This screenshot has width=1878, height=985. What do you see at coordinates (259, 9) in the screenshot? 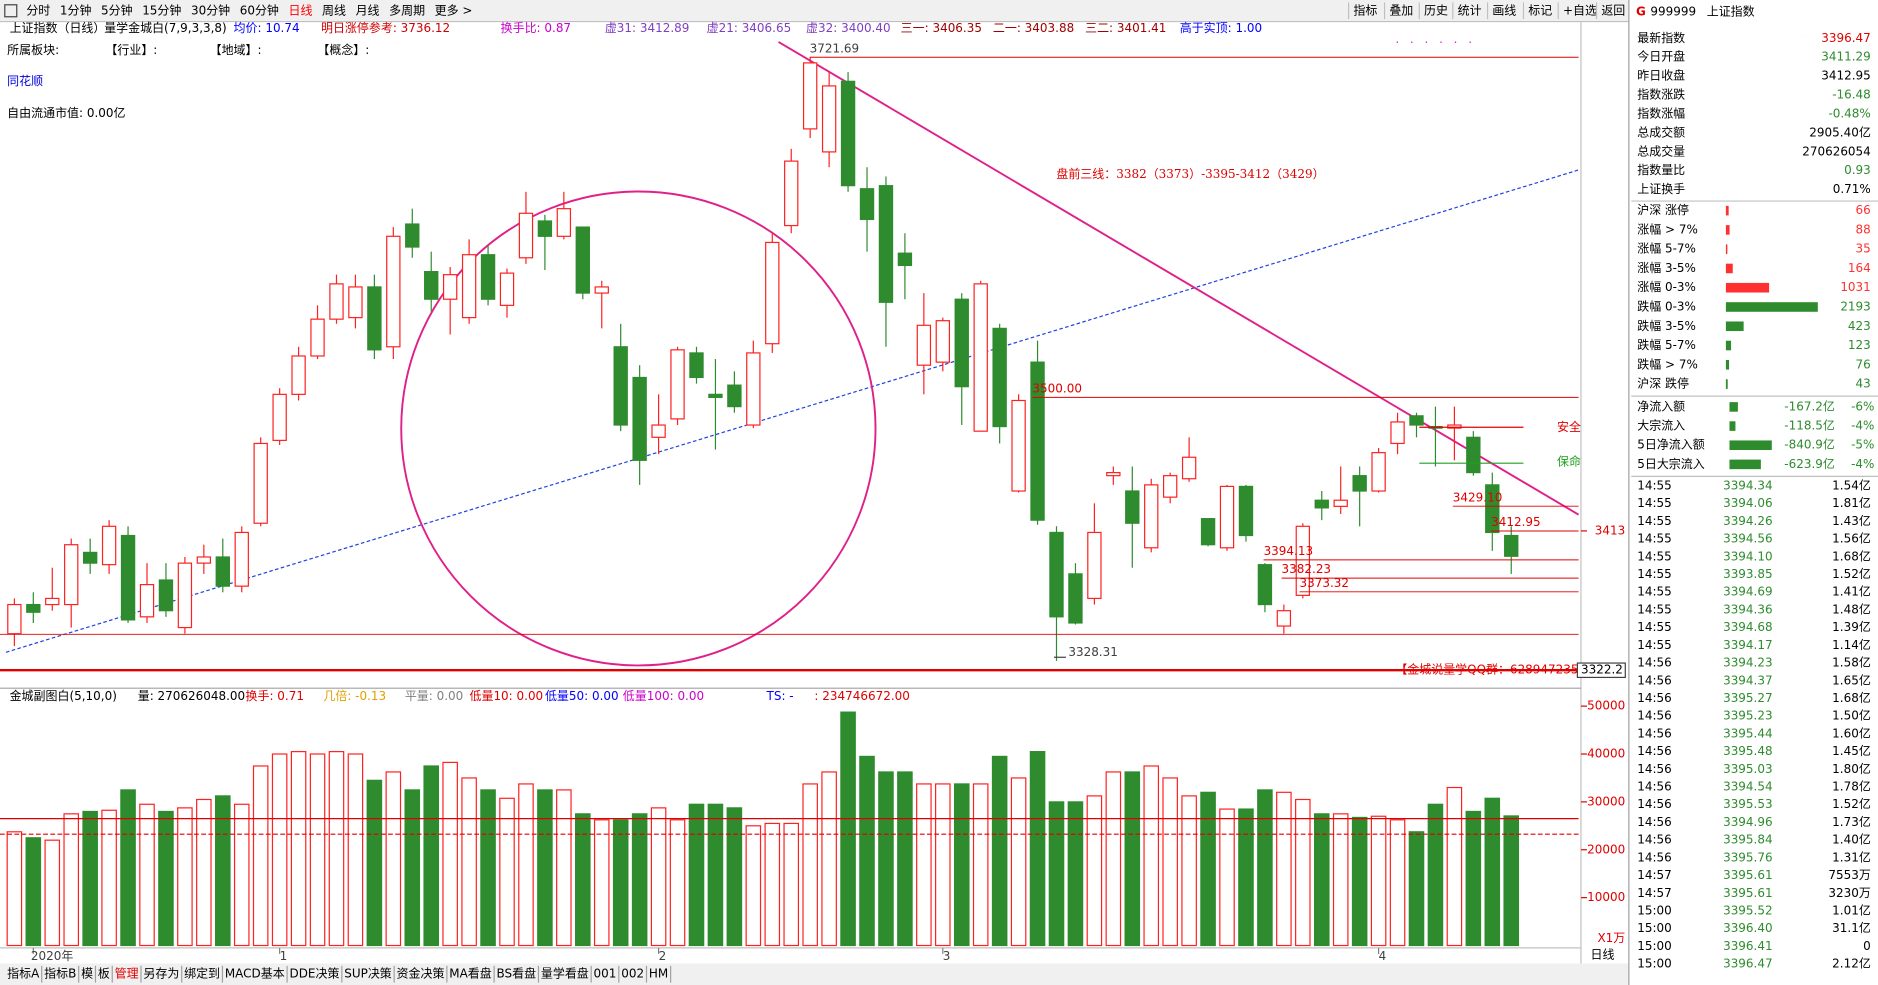
I see `period-tab: 60分钟` at bounding box center [259, 9].